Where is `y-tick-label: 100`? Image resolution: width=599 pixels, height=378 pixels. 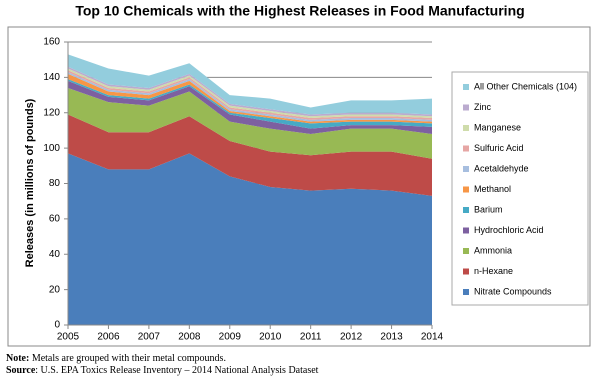 y-tick-label: 100 is located at coordinates (51, 148).